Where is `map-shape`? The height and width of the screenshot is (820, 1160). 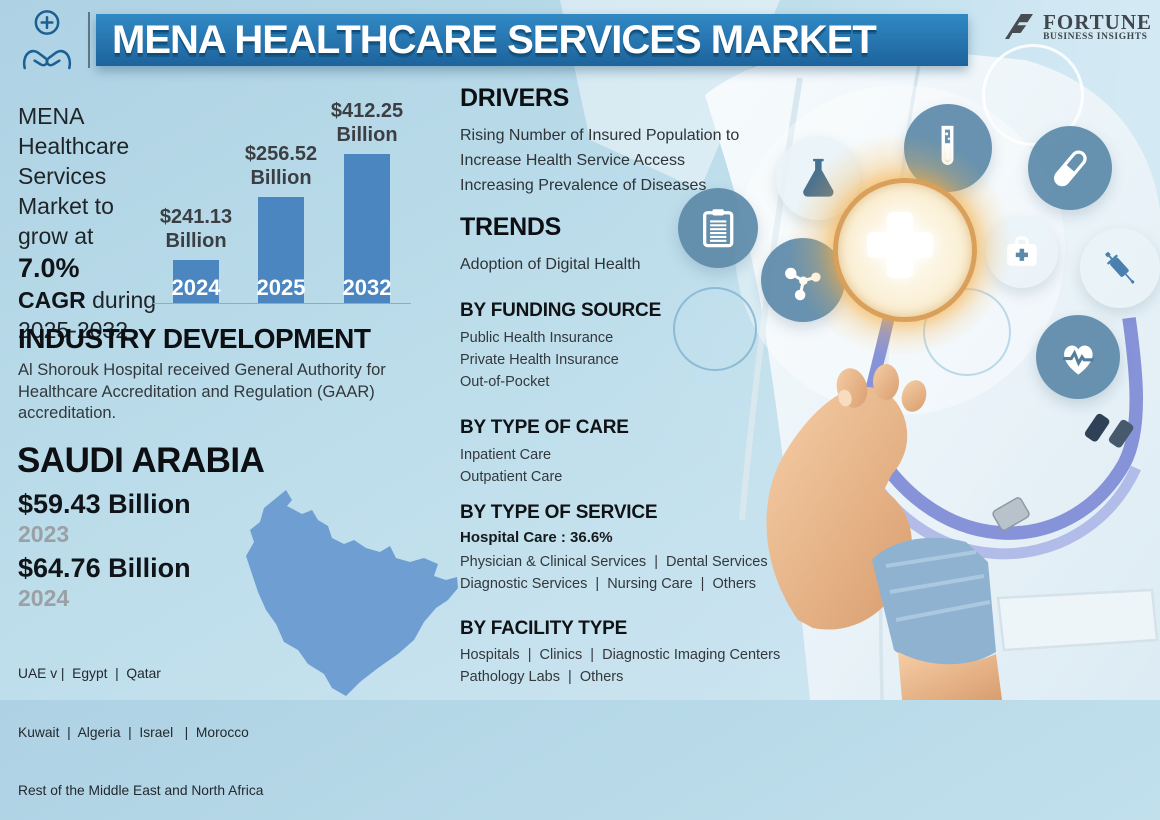 map-shape is located at coordinates (352, 593).